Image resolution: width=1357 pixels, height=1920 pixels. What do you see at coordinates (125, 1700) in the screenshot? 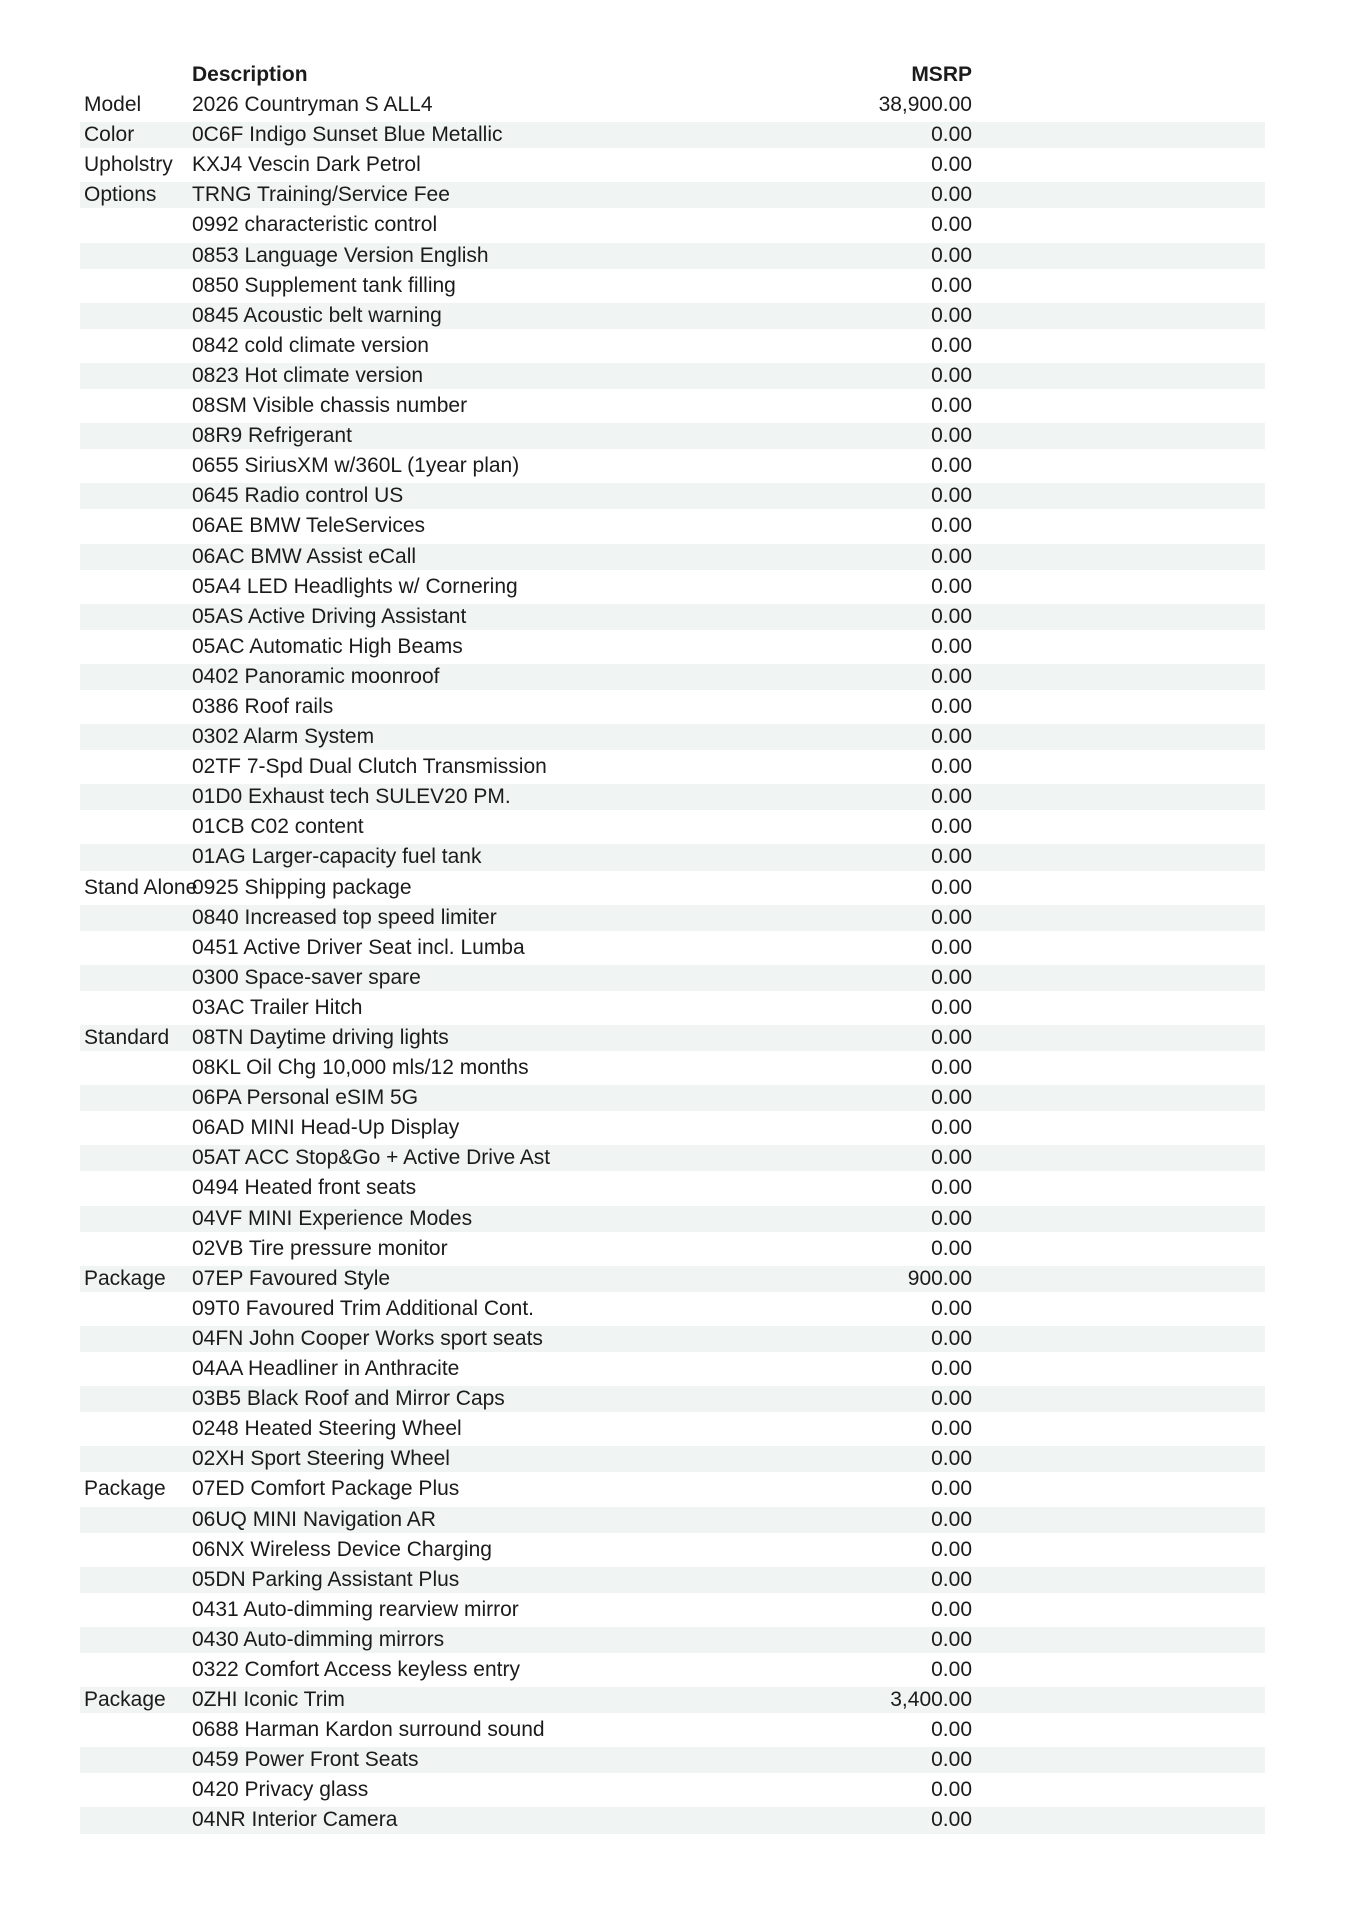
I see `row-category-label: Package` at bounding box center [125, 1700].